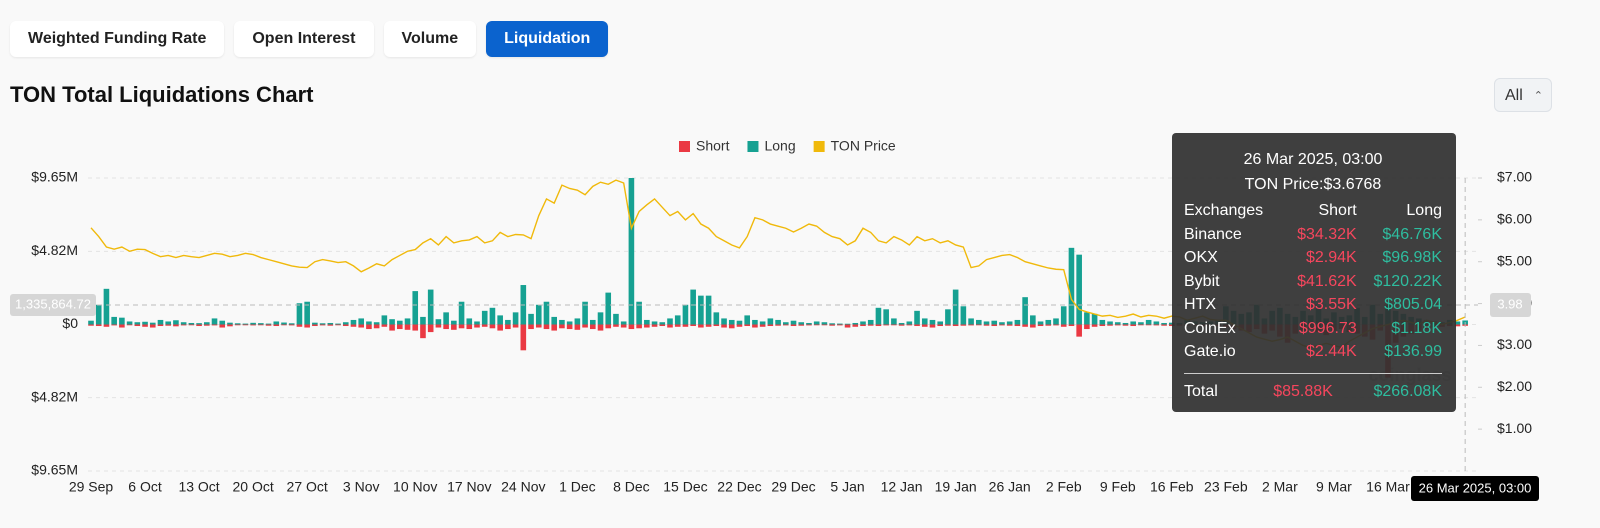 The image size is (1600, 528). Describe the element at coordinates (430, 39) in the screenshot. I see `tab: Volume` at that location.